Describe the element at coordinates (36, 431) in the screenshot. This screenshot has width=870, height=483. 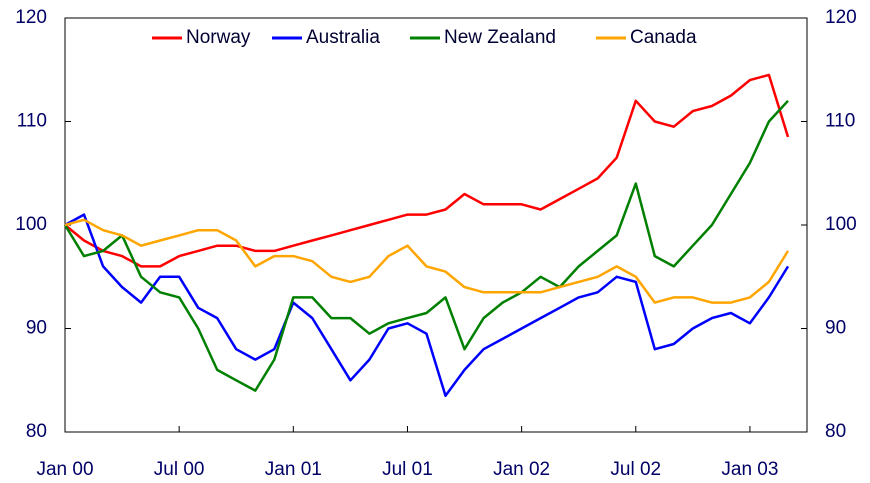
I see `y-tick-label: 80` at that location.